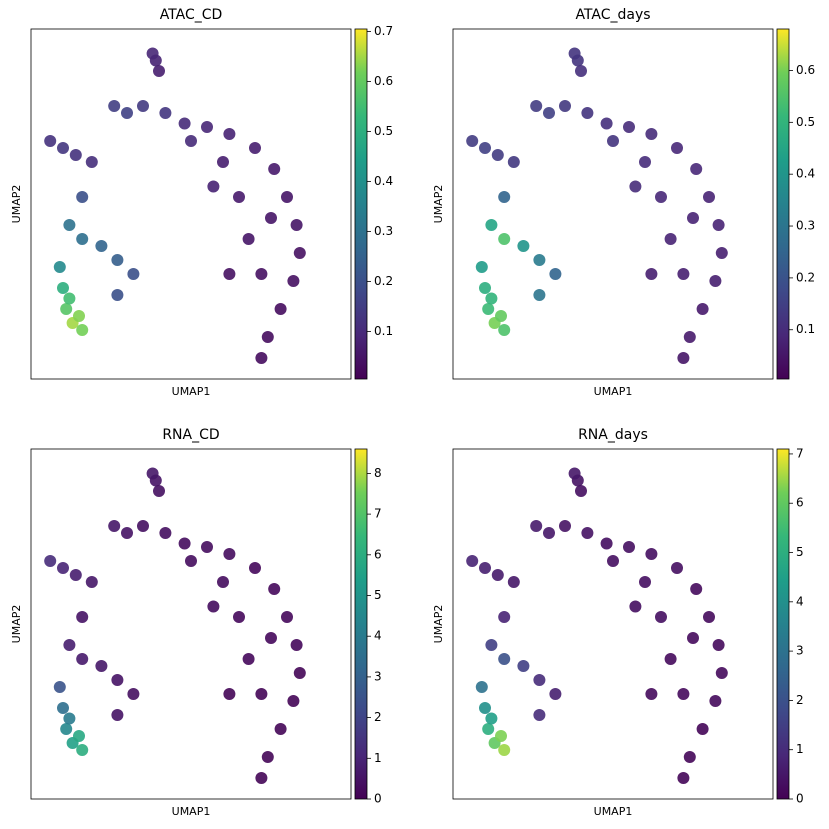 Image resolution: width=829 pixels, height=829 pixels. What do you see at coordinates (383, 231) in the screenshot?
I see `colorbar-tick-label: 0.3` at bounding box center [383, 231].